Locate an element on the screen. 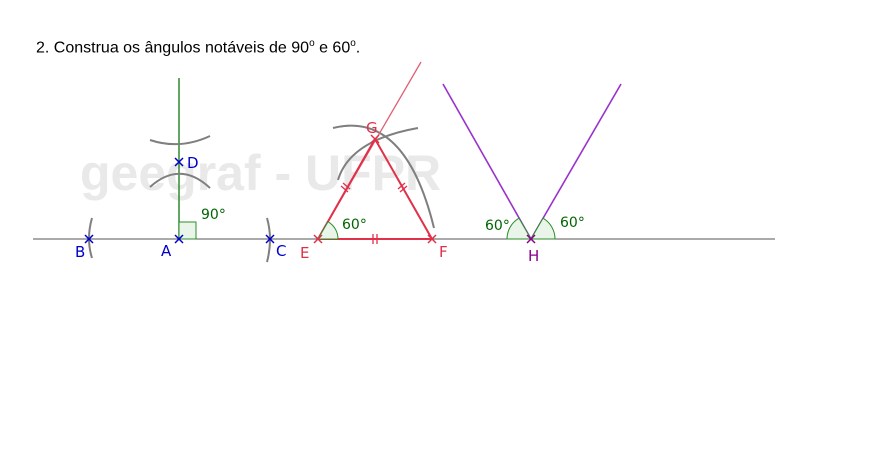  watermark: geegraf - UFPR is located at coordinates (260, 173).